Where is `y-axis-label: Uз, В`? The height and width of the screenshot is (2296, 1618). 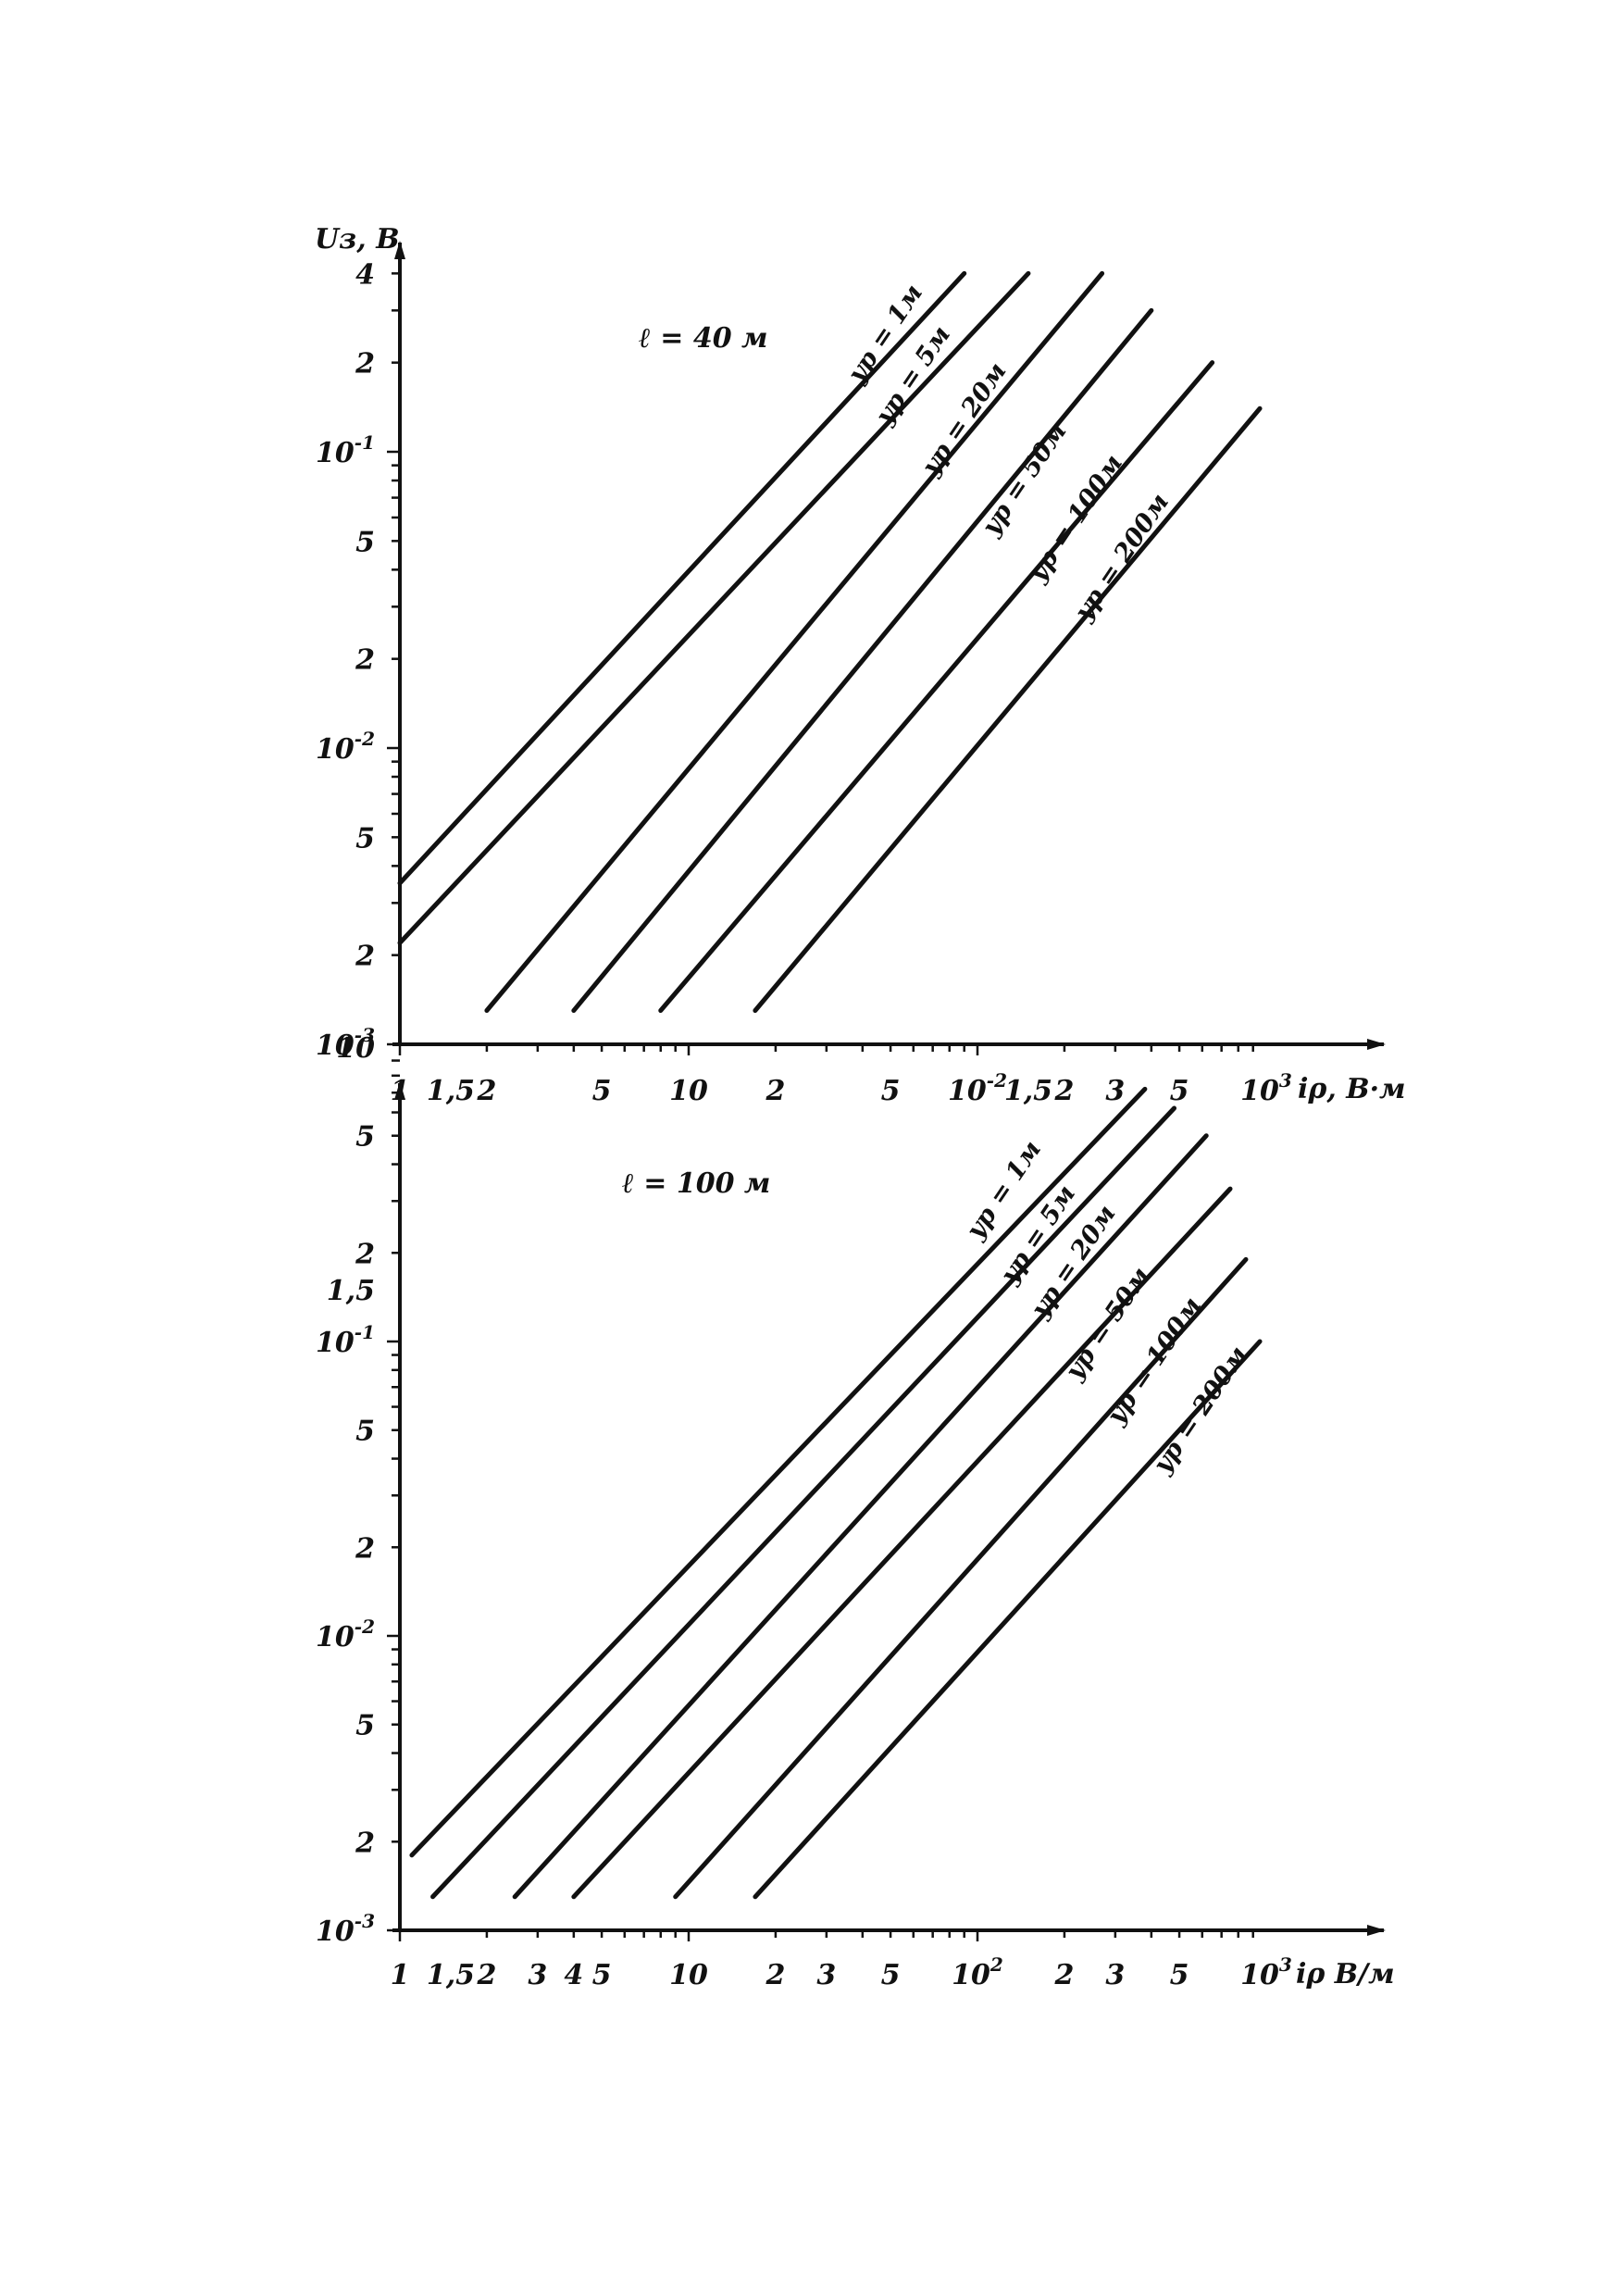 y-axis-label: Uз, В is located at coordinates (357, 239).